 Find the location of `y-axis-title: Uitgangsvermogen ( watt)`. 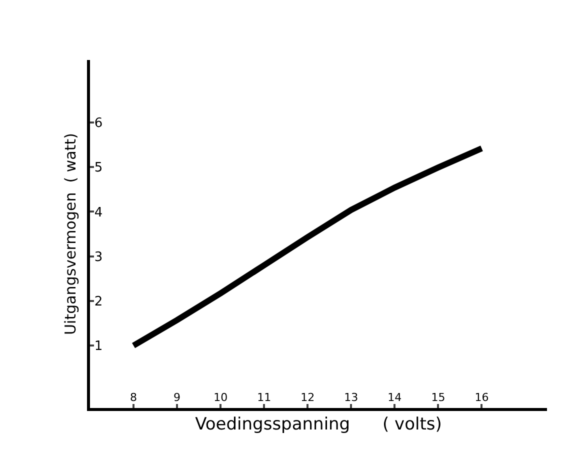

y-axis-title: Uitgangsvermogen ( watt) is located at coordinates (71, 234).